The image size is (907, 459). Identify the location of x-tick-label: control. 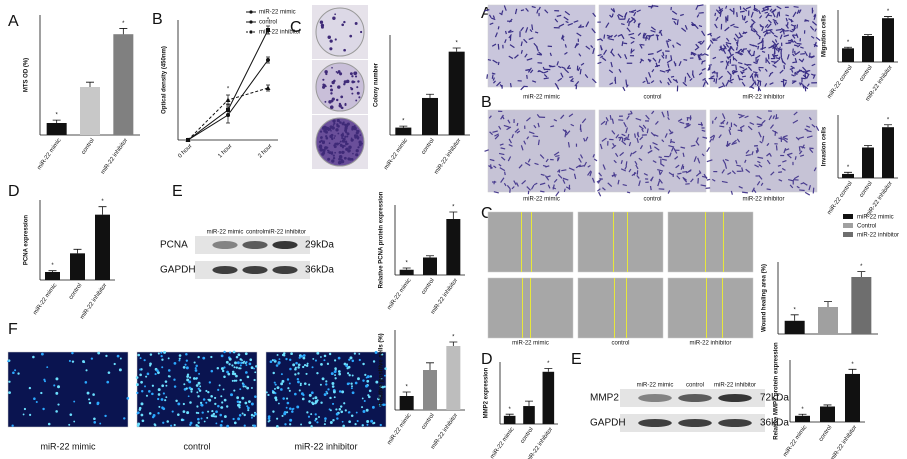
(428, 147).